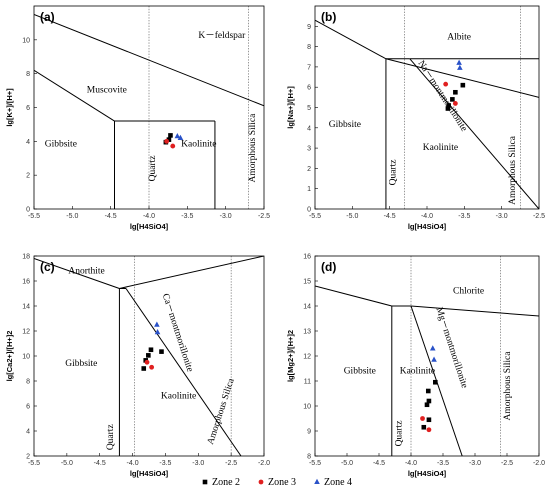  Describe the element at coordinates (508, 386) in the screenshot. I see `field-label: Amorphous Silica` at that location.